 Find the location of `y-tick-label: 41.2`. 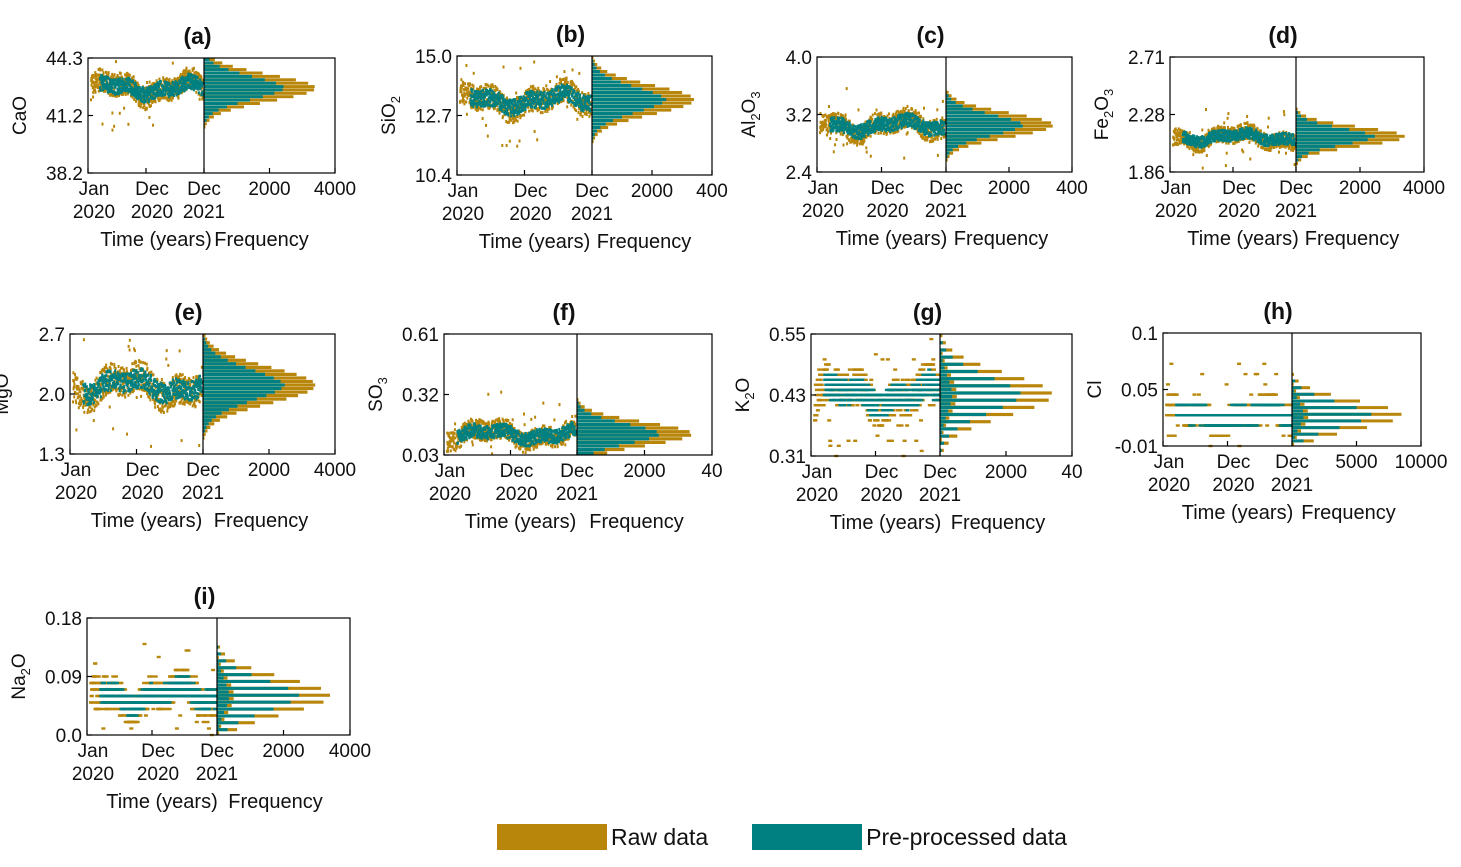

y-tick-label: 41.2 is located at coordinates (64, 117).